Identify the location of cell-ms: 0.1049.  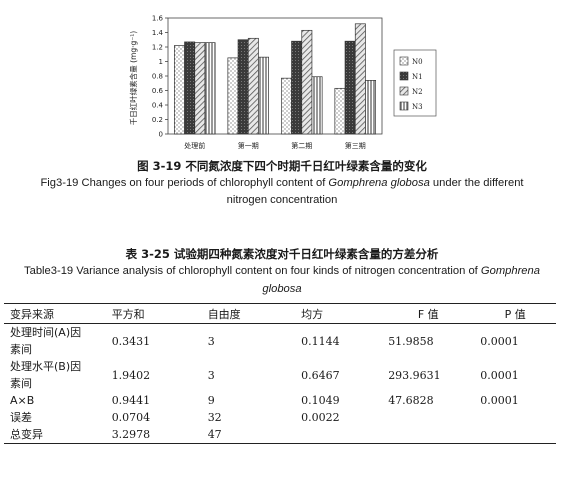
(320, 400).